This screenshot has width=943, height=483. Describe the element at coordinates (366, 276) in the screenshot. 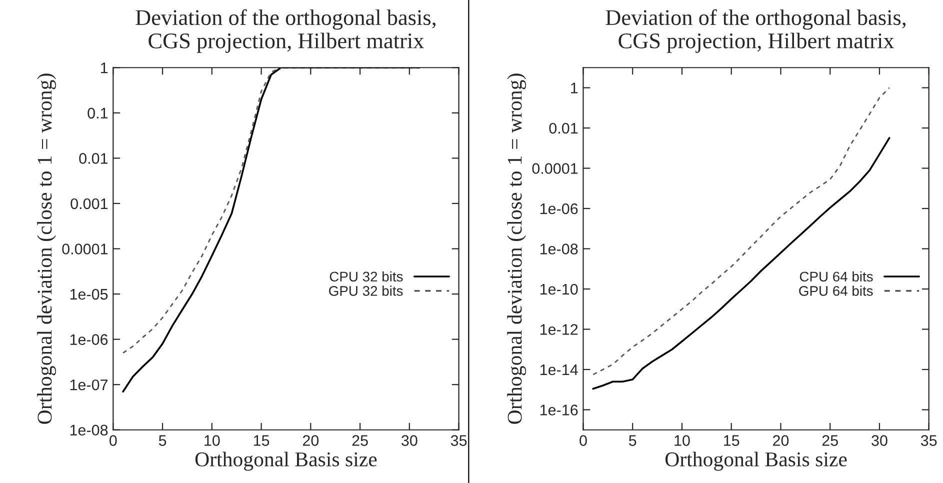

I see `legend-label: CPU 32 bits` at that location.